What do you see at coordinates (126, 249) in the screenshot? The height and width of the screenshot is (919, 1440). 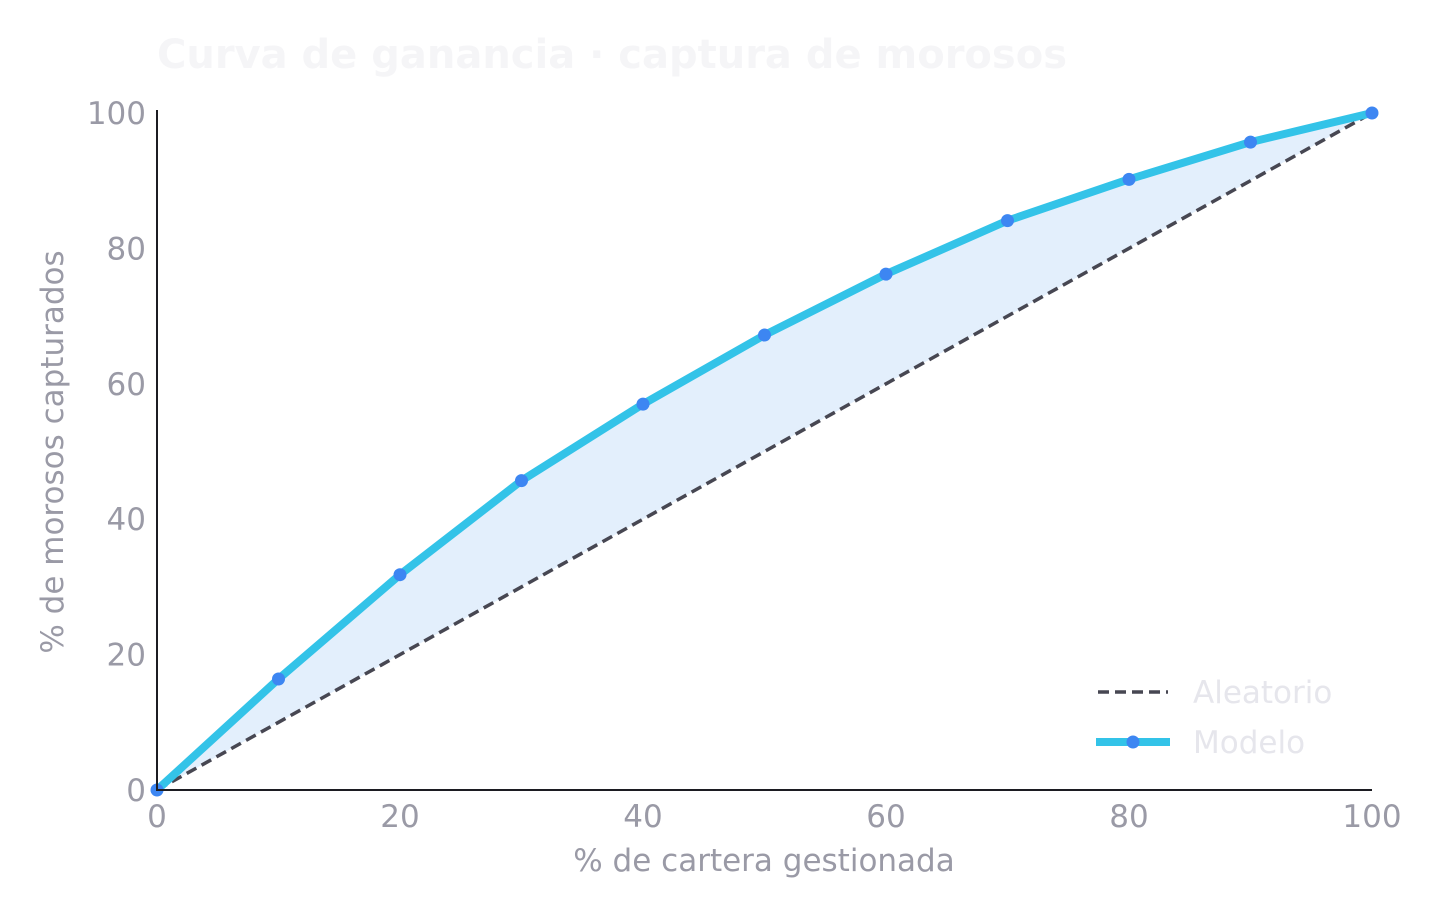 I see `y-tick-label: 80` at bounding box center [126, 249].